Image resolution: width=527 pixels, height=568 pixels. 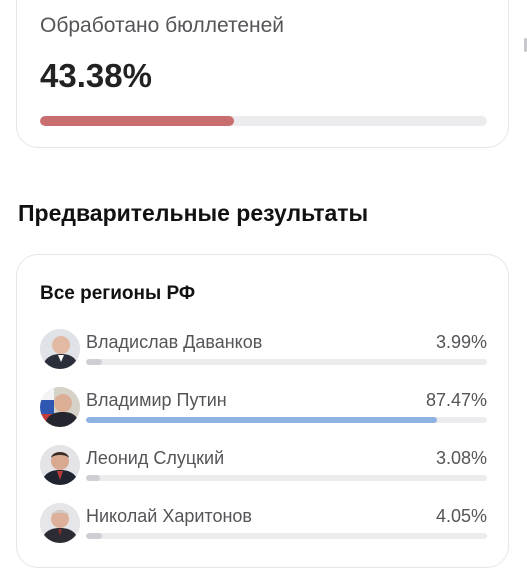 I want to click on candidate-name: Владислав Даванков, so click(x=174, y=342).